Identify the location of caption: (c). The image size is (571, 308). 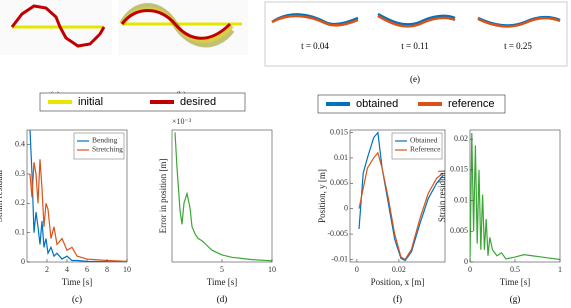
(77, 299).